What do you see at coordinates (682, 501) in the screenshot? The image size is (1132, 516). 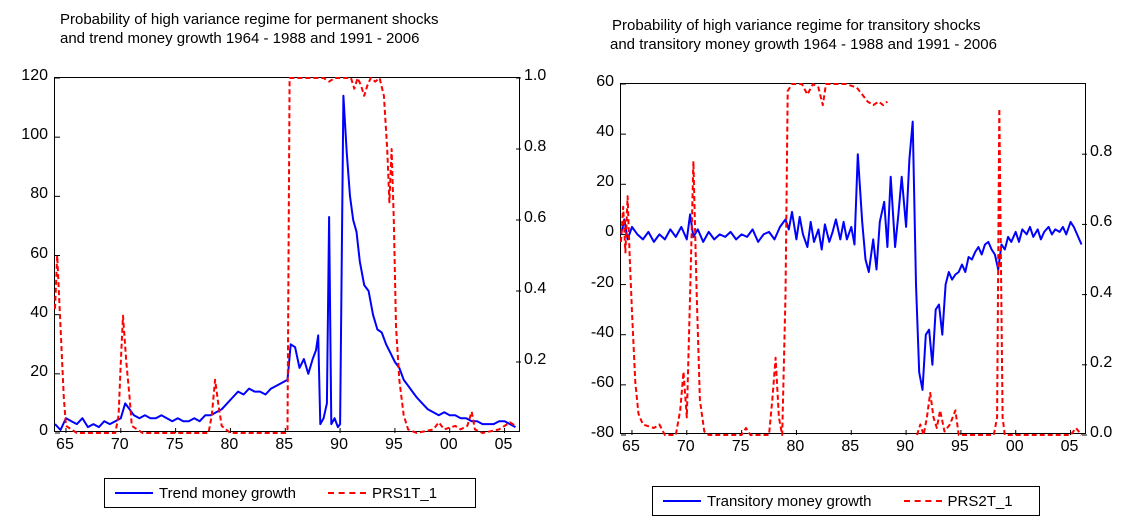 I see `legend-swatch-transitory` at bounding box center [682, 501].